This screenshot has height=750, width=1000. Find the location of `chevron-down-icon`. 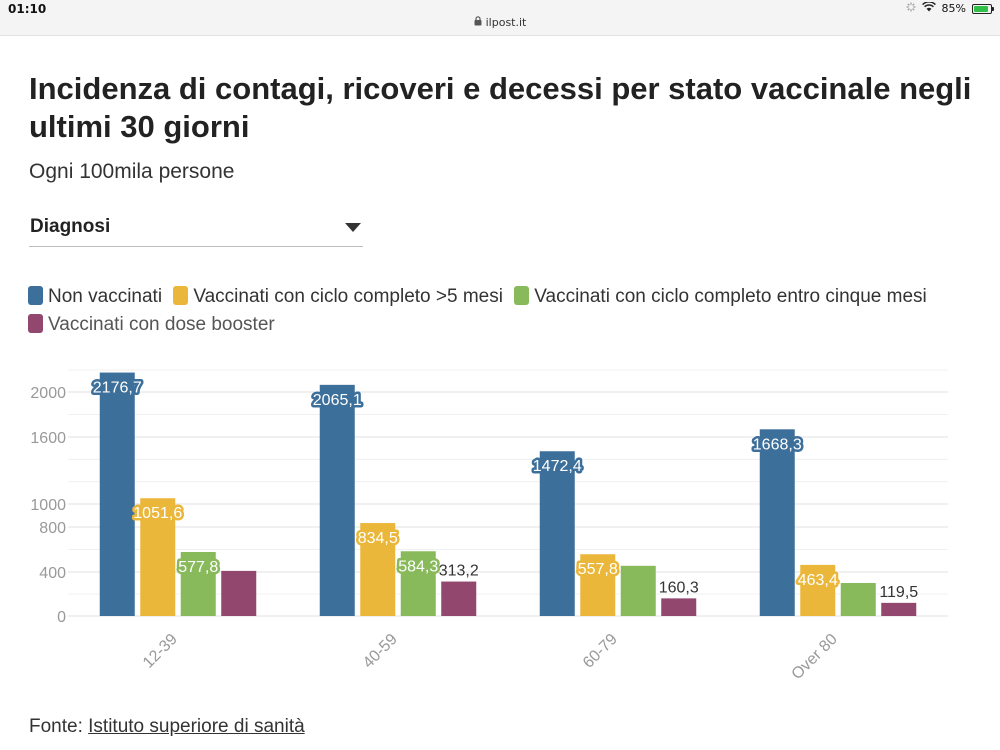

chevron-down-icon is located at coordinates (353, 227).